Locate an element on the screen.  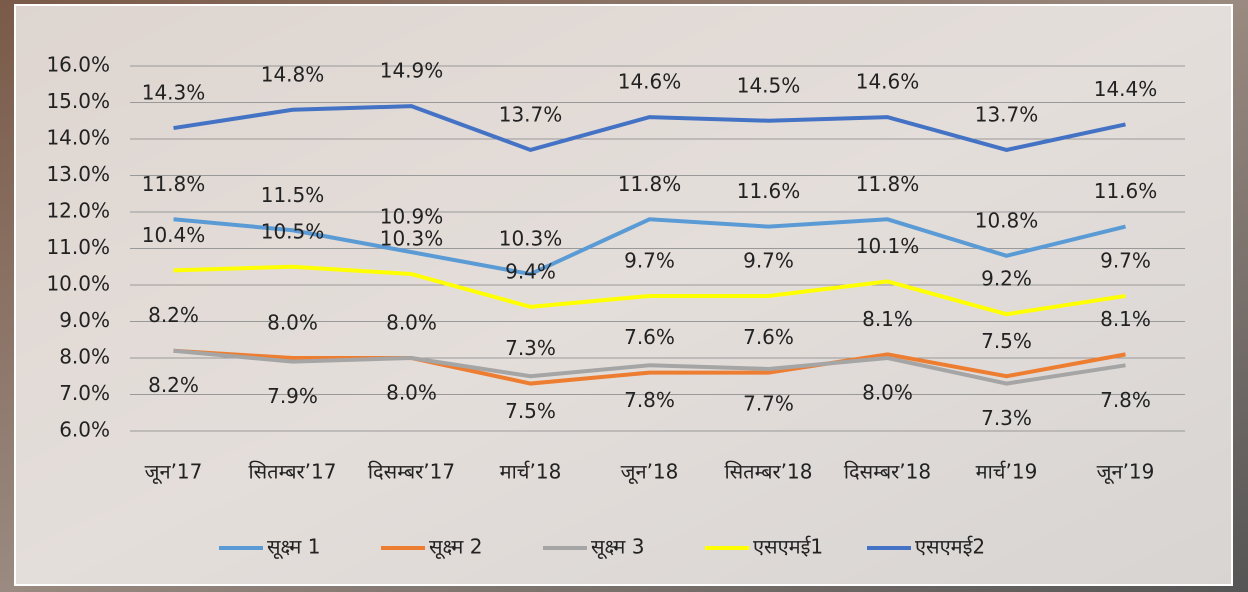
legend-label: सूक्ष्म 2 is located at coordinates (455, 547).